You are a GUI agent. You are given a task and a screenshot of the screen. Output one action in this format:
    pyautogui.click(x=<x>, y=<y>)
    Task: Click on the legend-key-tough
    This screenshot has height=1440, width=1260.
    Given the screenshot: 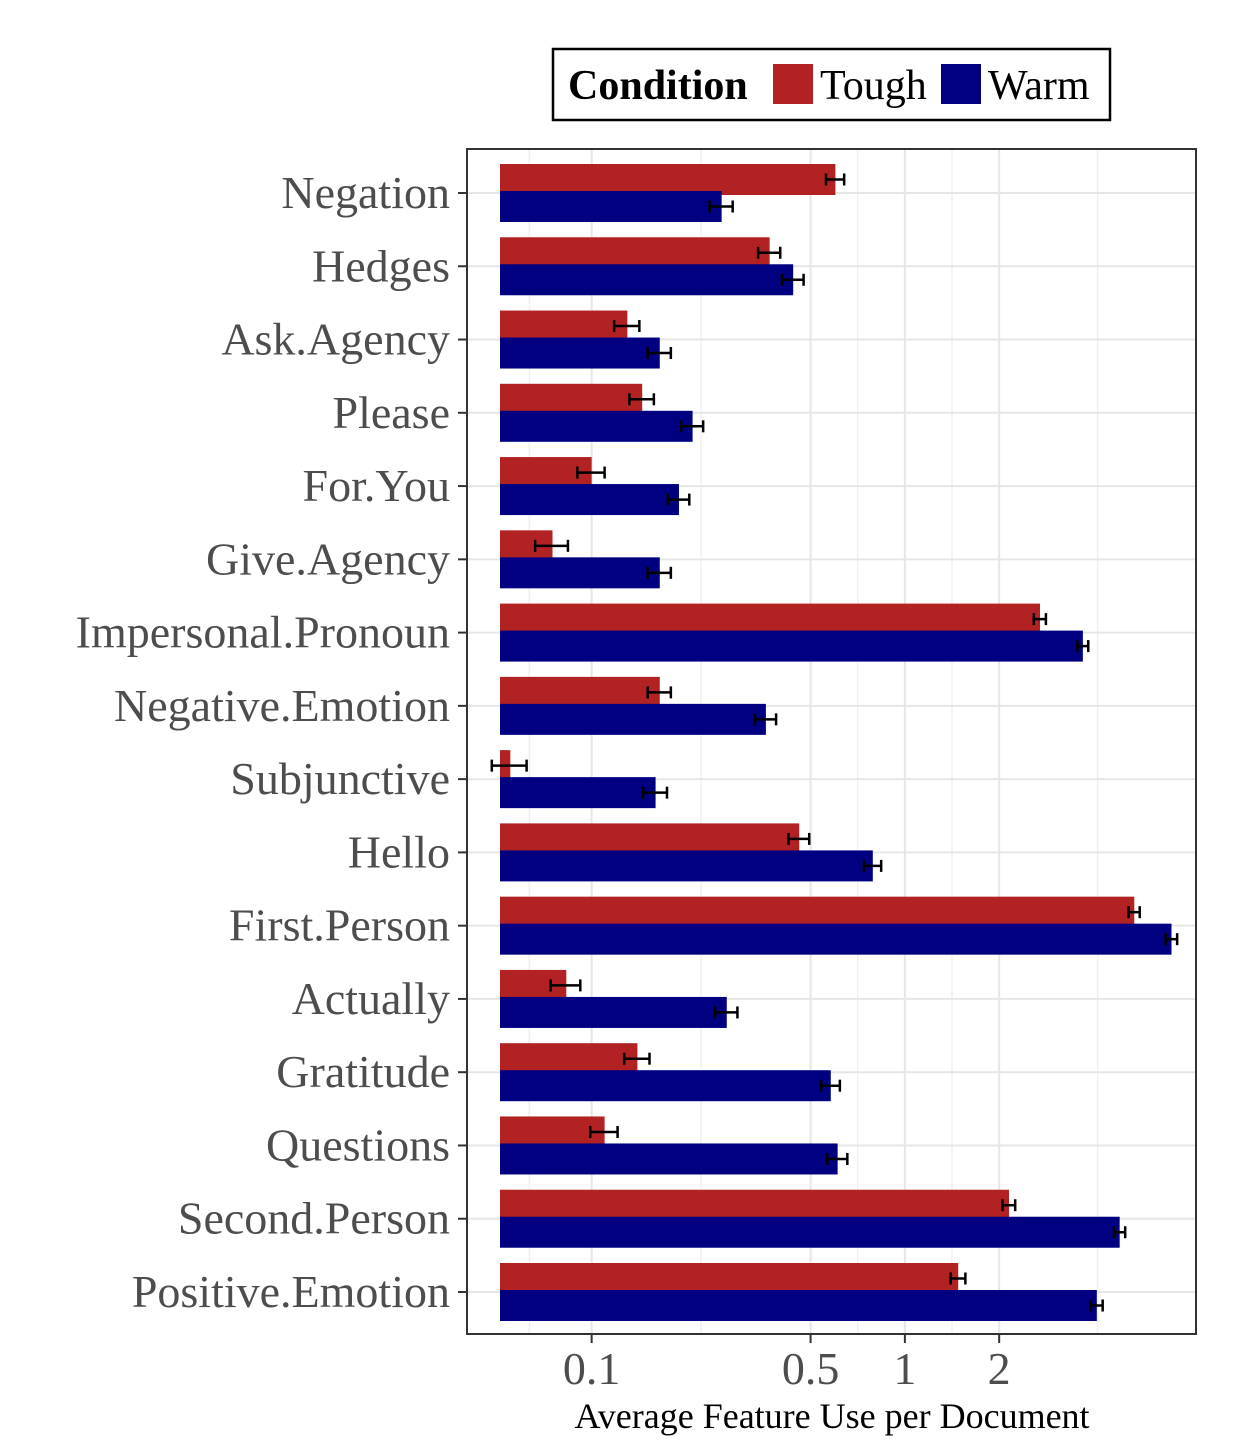 What is the action you would take?
    pyautogui.click(x=793, y=84)
    